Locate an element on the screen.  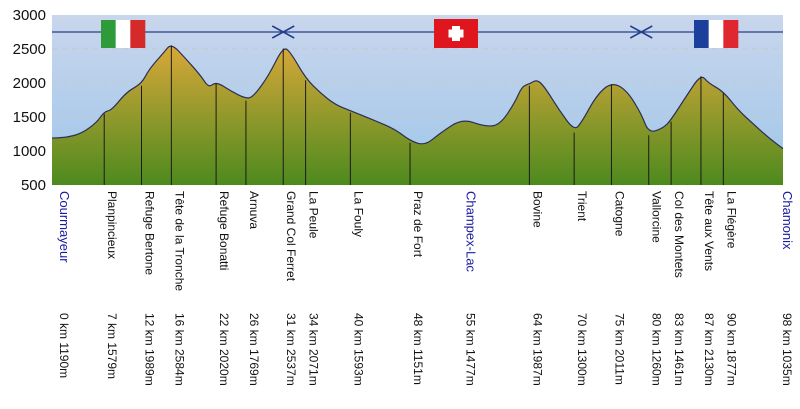
waypoint-label: Grand Col Ferret is located at coordinates (291, 236).